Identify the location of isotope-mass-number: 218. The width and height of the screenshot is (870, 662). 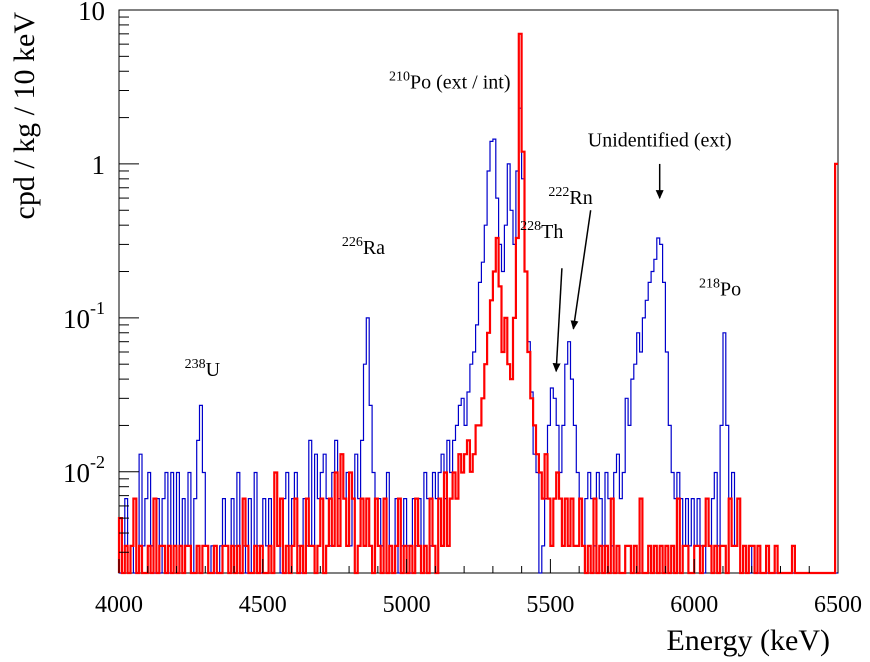
(709, 283).